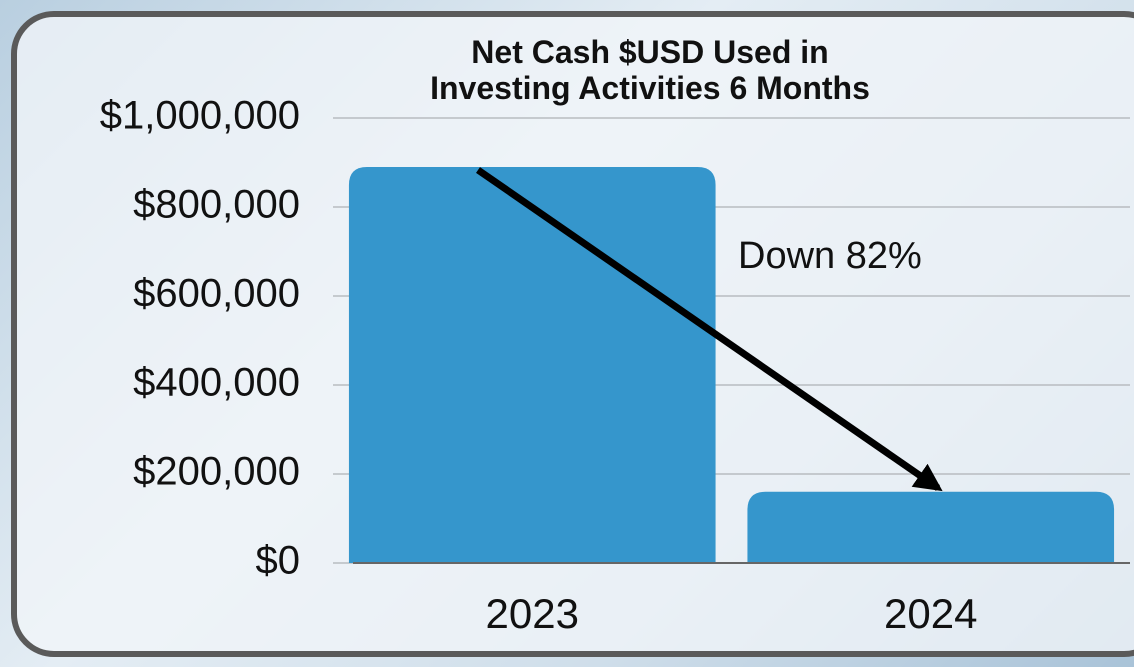  What do you see at coordinates (930, 613) in the screenshot?
I see `x-tick-label: 2024` at bounding box center [930, 613].